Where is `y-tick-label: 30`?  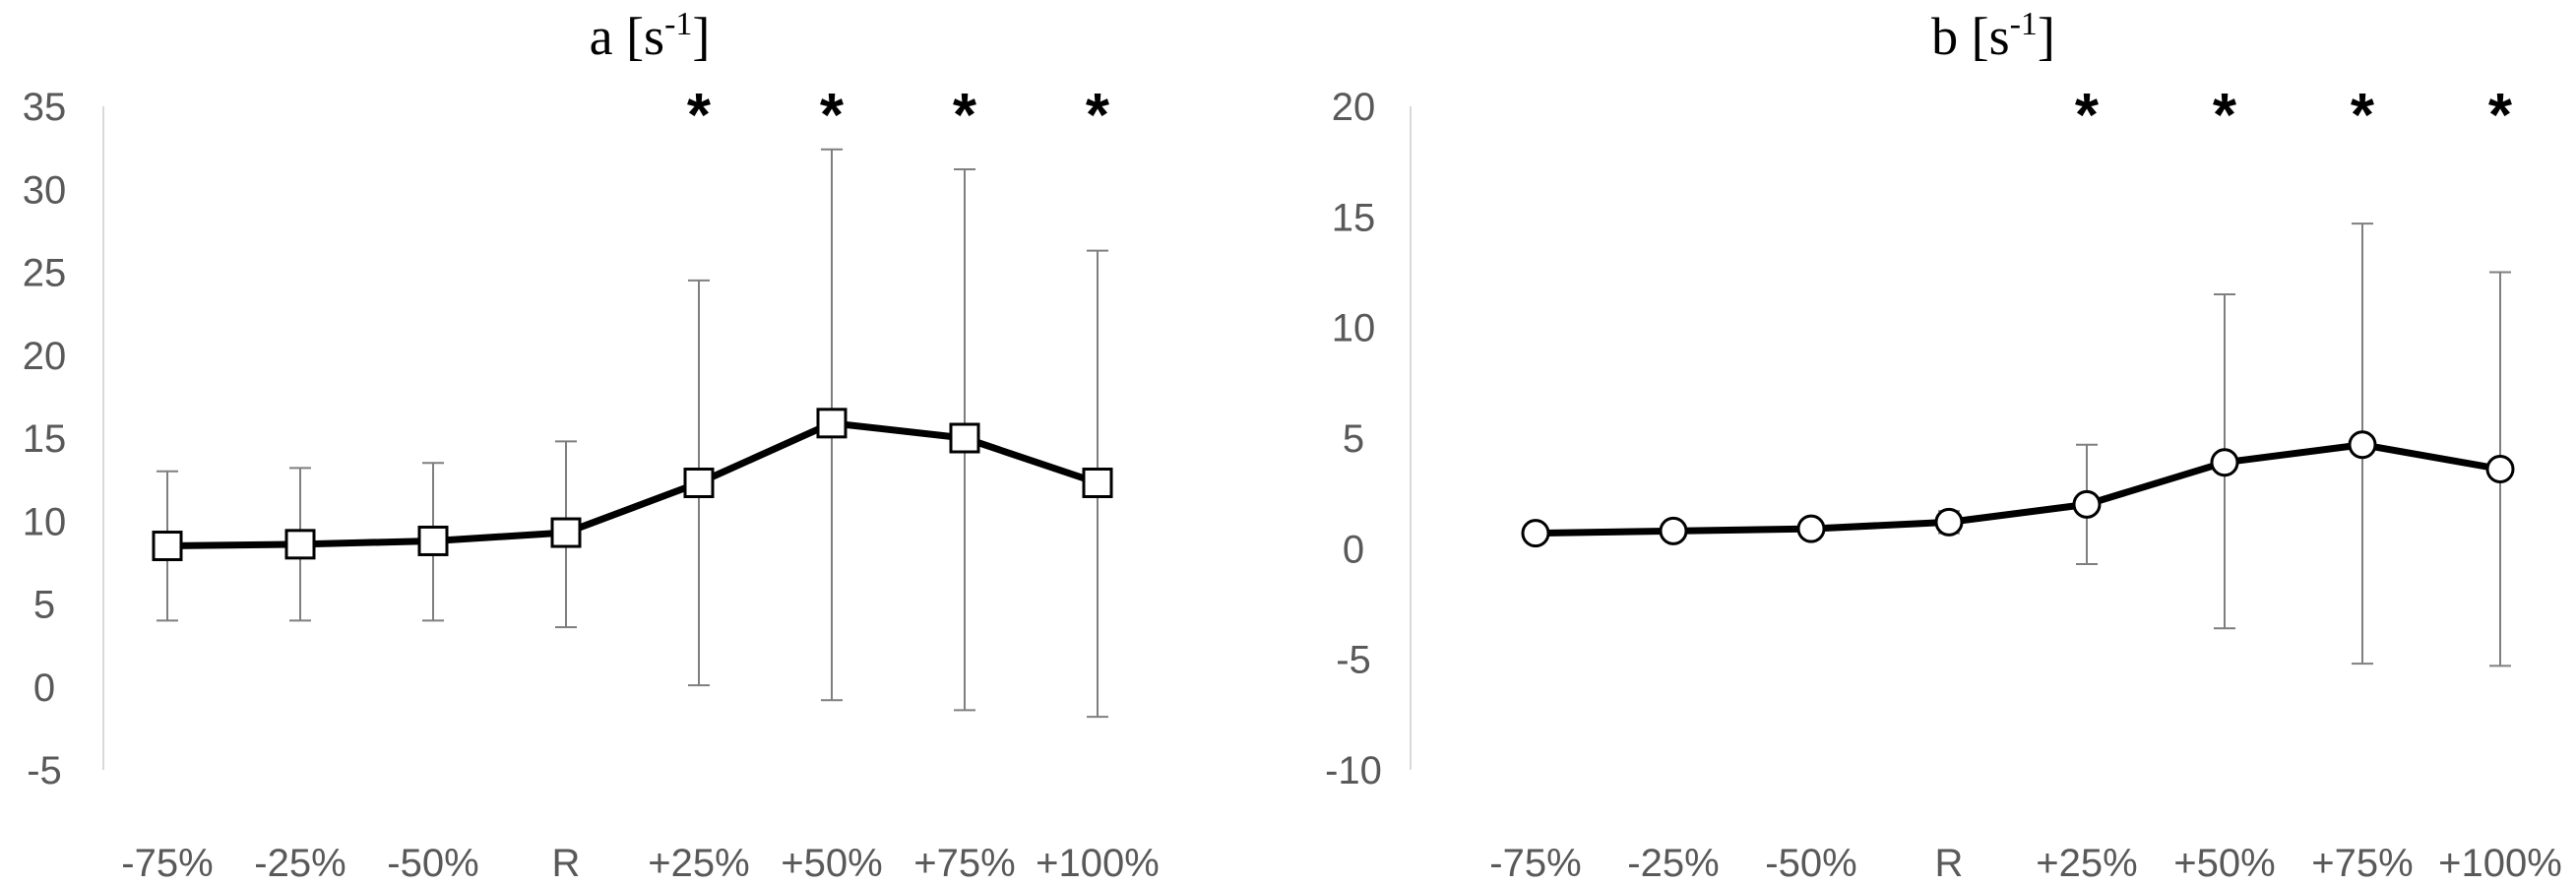 y-tick-label: 30 is located at coordinates (45, 190).